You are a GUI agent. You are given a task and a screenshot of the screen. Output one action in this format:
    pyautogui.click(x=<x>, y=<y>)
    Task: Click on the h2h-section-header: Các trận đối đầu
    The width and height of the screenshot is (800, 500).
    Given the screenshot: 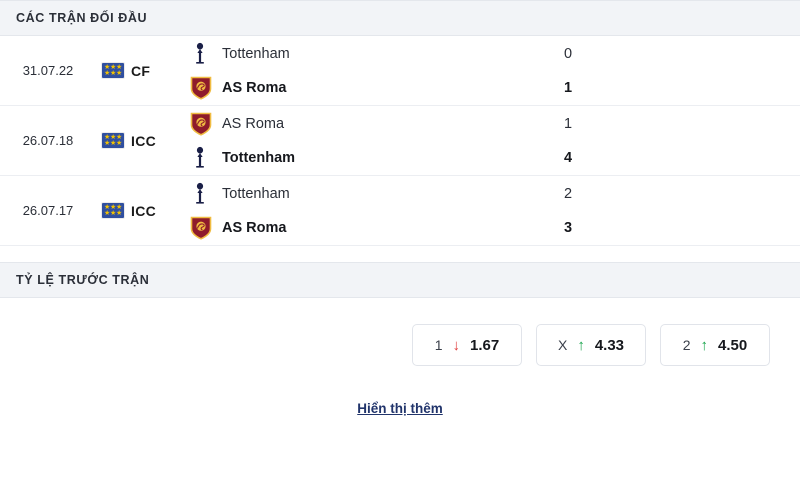 What is the action you would take?
    pyautogui.click(x=400, y=18)
    